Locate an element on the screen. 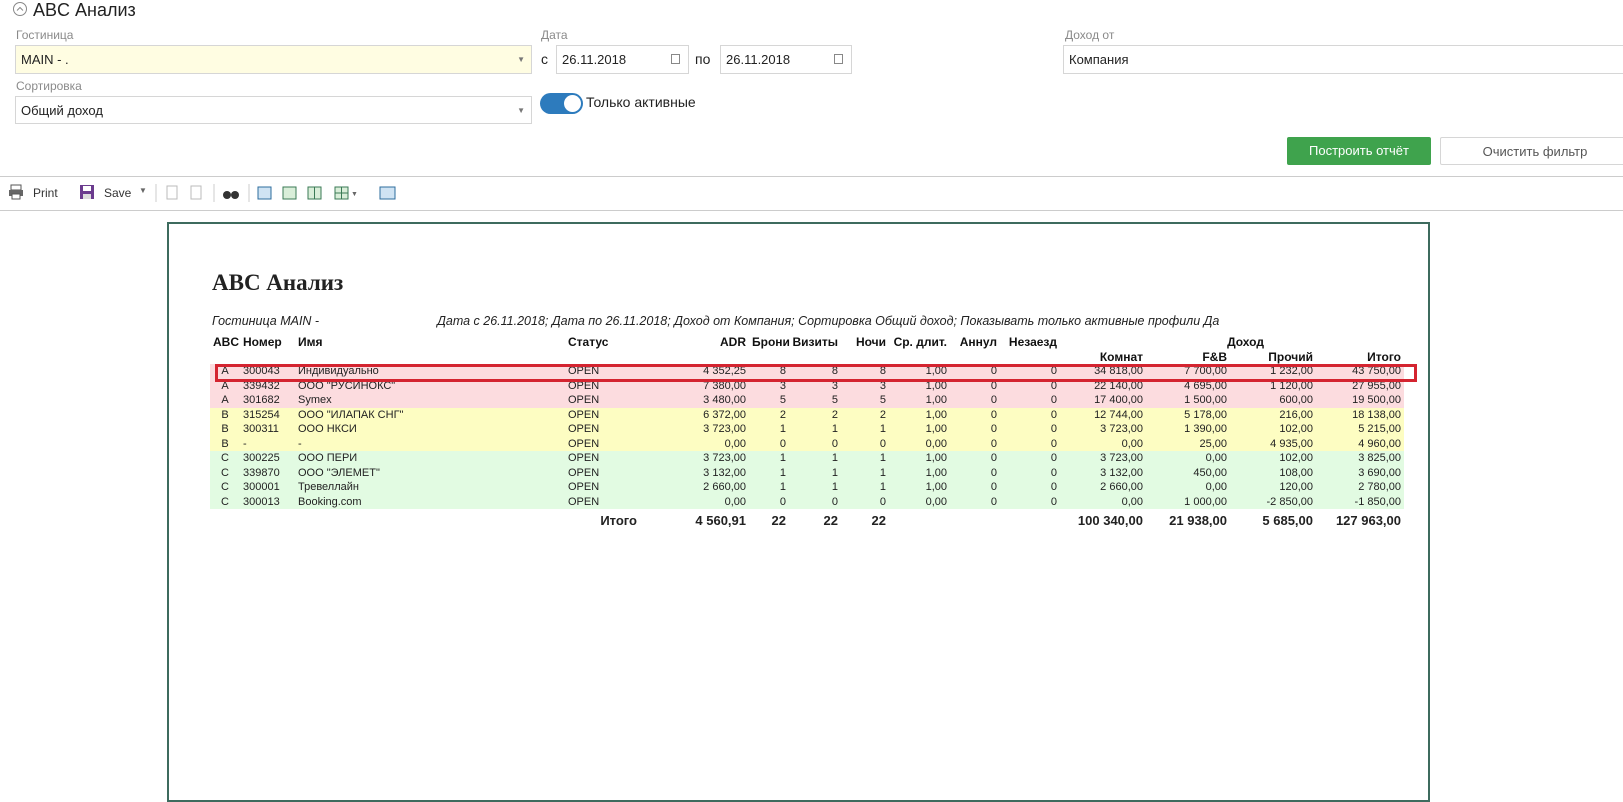  date-from-input: 26.11.2018 is located at coordinates (622, 59).